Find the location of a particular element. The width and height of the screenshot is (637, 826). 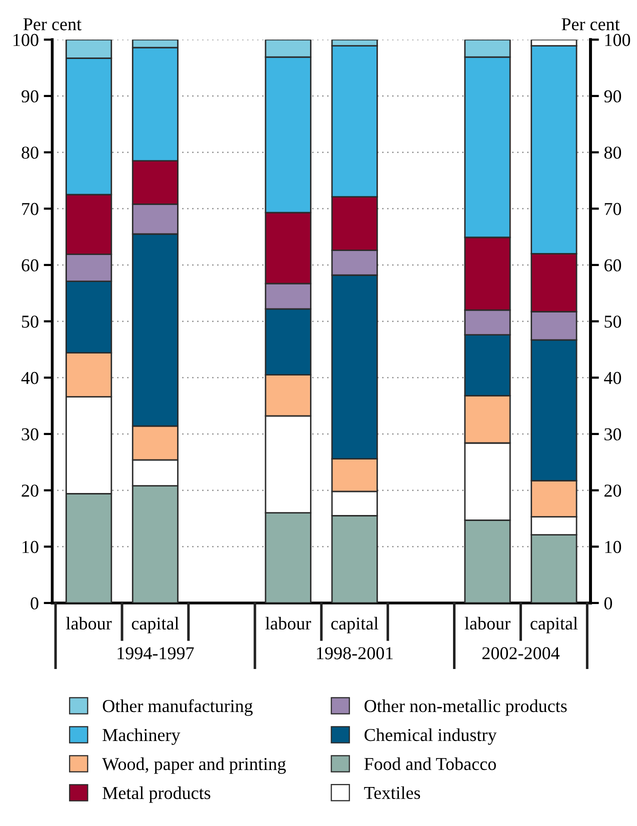

y2-tick-label: 10 is located at coordinates (613, 547).